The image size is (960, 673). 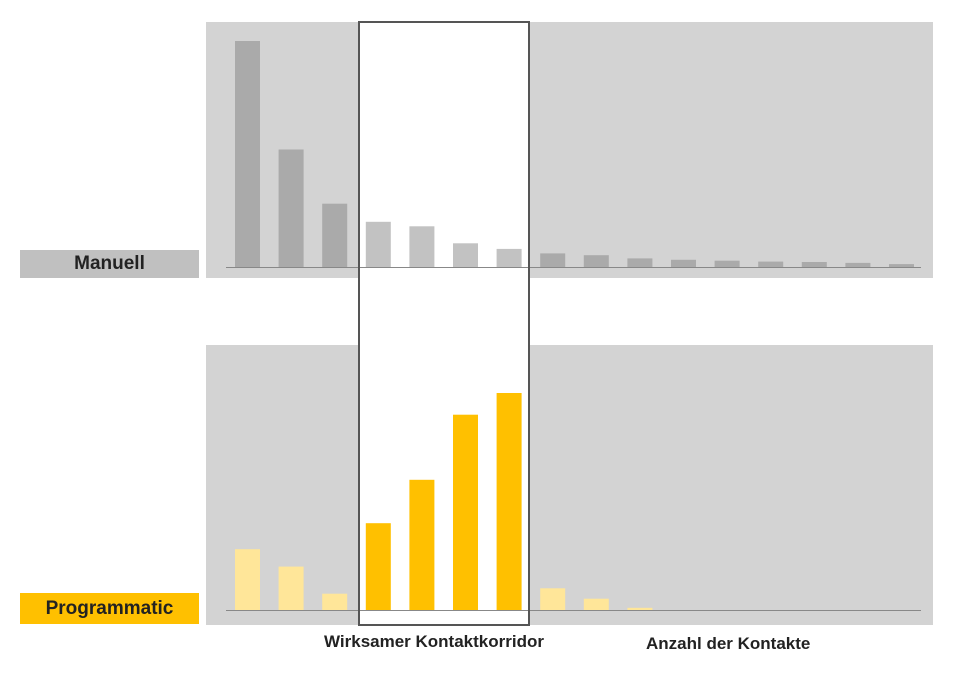 What do you see at coordinates (444, 501) in the screenshot?
I see `programmatic-bars` at bounding box center [444, 501].